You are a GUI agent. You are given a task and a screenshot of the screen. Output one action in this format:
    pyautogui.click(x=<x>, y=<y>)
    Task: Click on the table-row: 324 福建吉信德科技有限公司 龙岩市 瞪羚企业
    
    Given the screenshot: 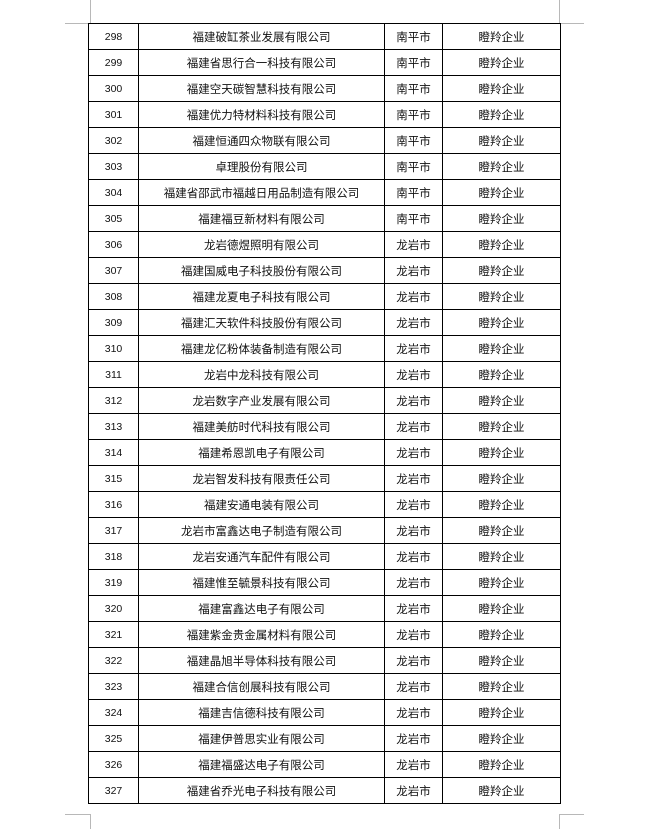 What is the action you would take?
    pyautogui.click(x=324, y=712)
    